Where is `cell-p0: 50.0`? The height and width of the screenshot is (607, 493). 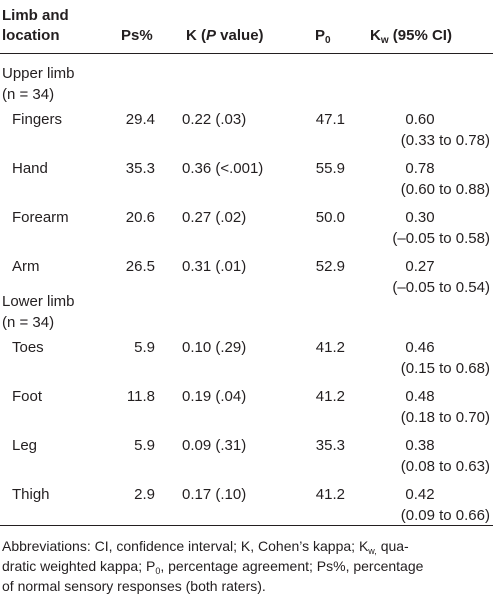
cell-p0: 50.0 is located at coordinates (330, 217).